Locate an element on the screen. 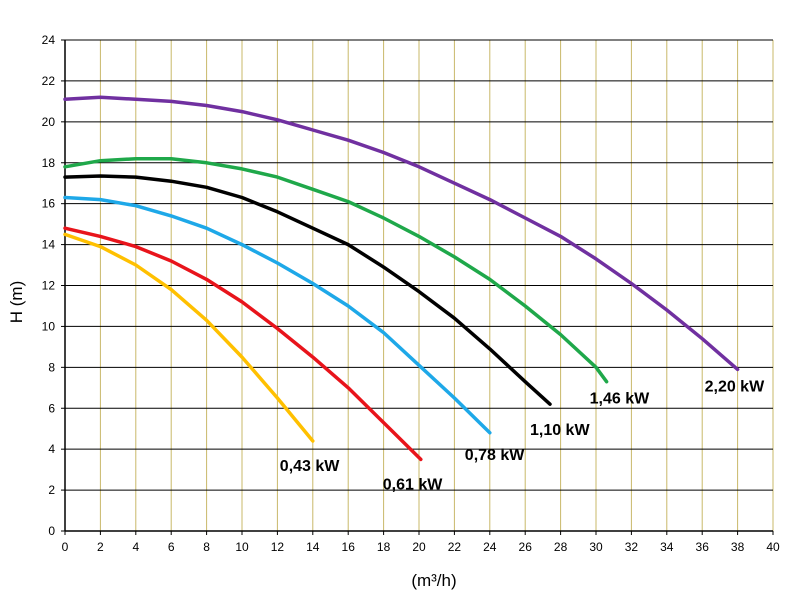 The width and height of the screenshot is (800, 602). y-tick-label: 12 is located at coordinates (49, 286).